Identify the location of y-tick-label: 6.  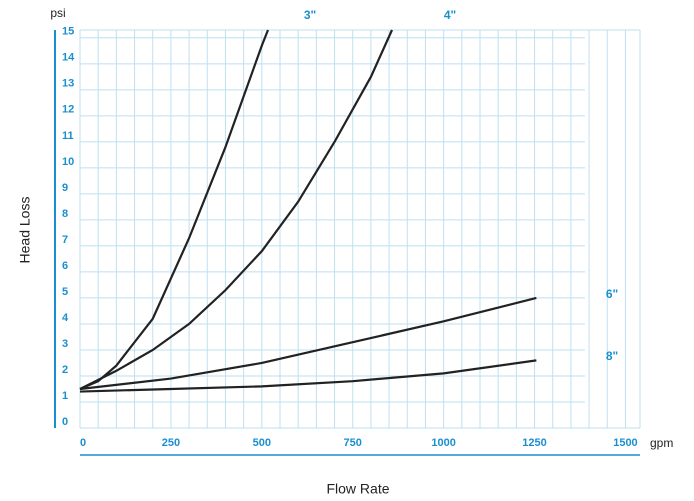
(65, 266).